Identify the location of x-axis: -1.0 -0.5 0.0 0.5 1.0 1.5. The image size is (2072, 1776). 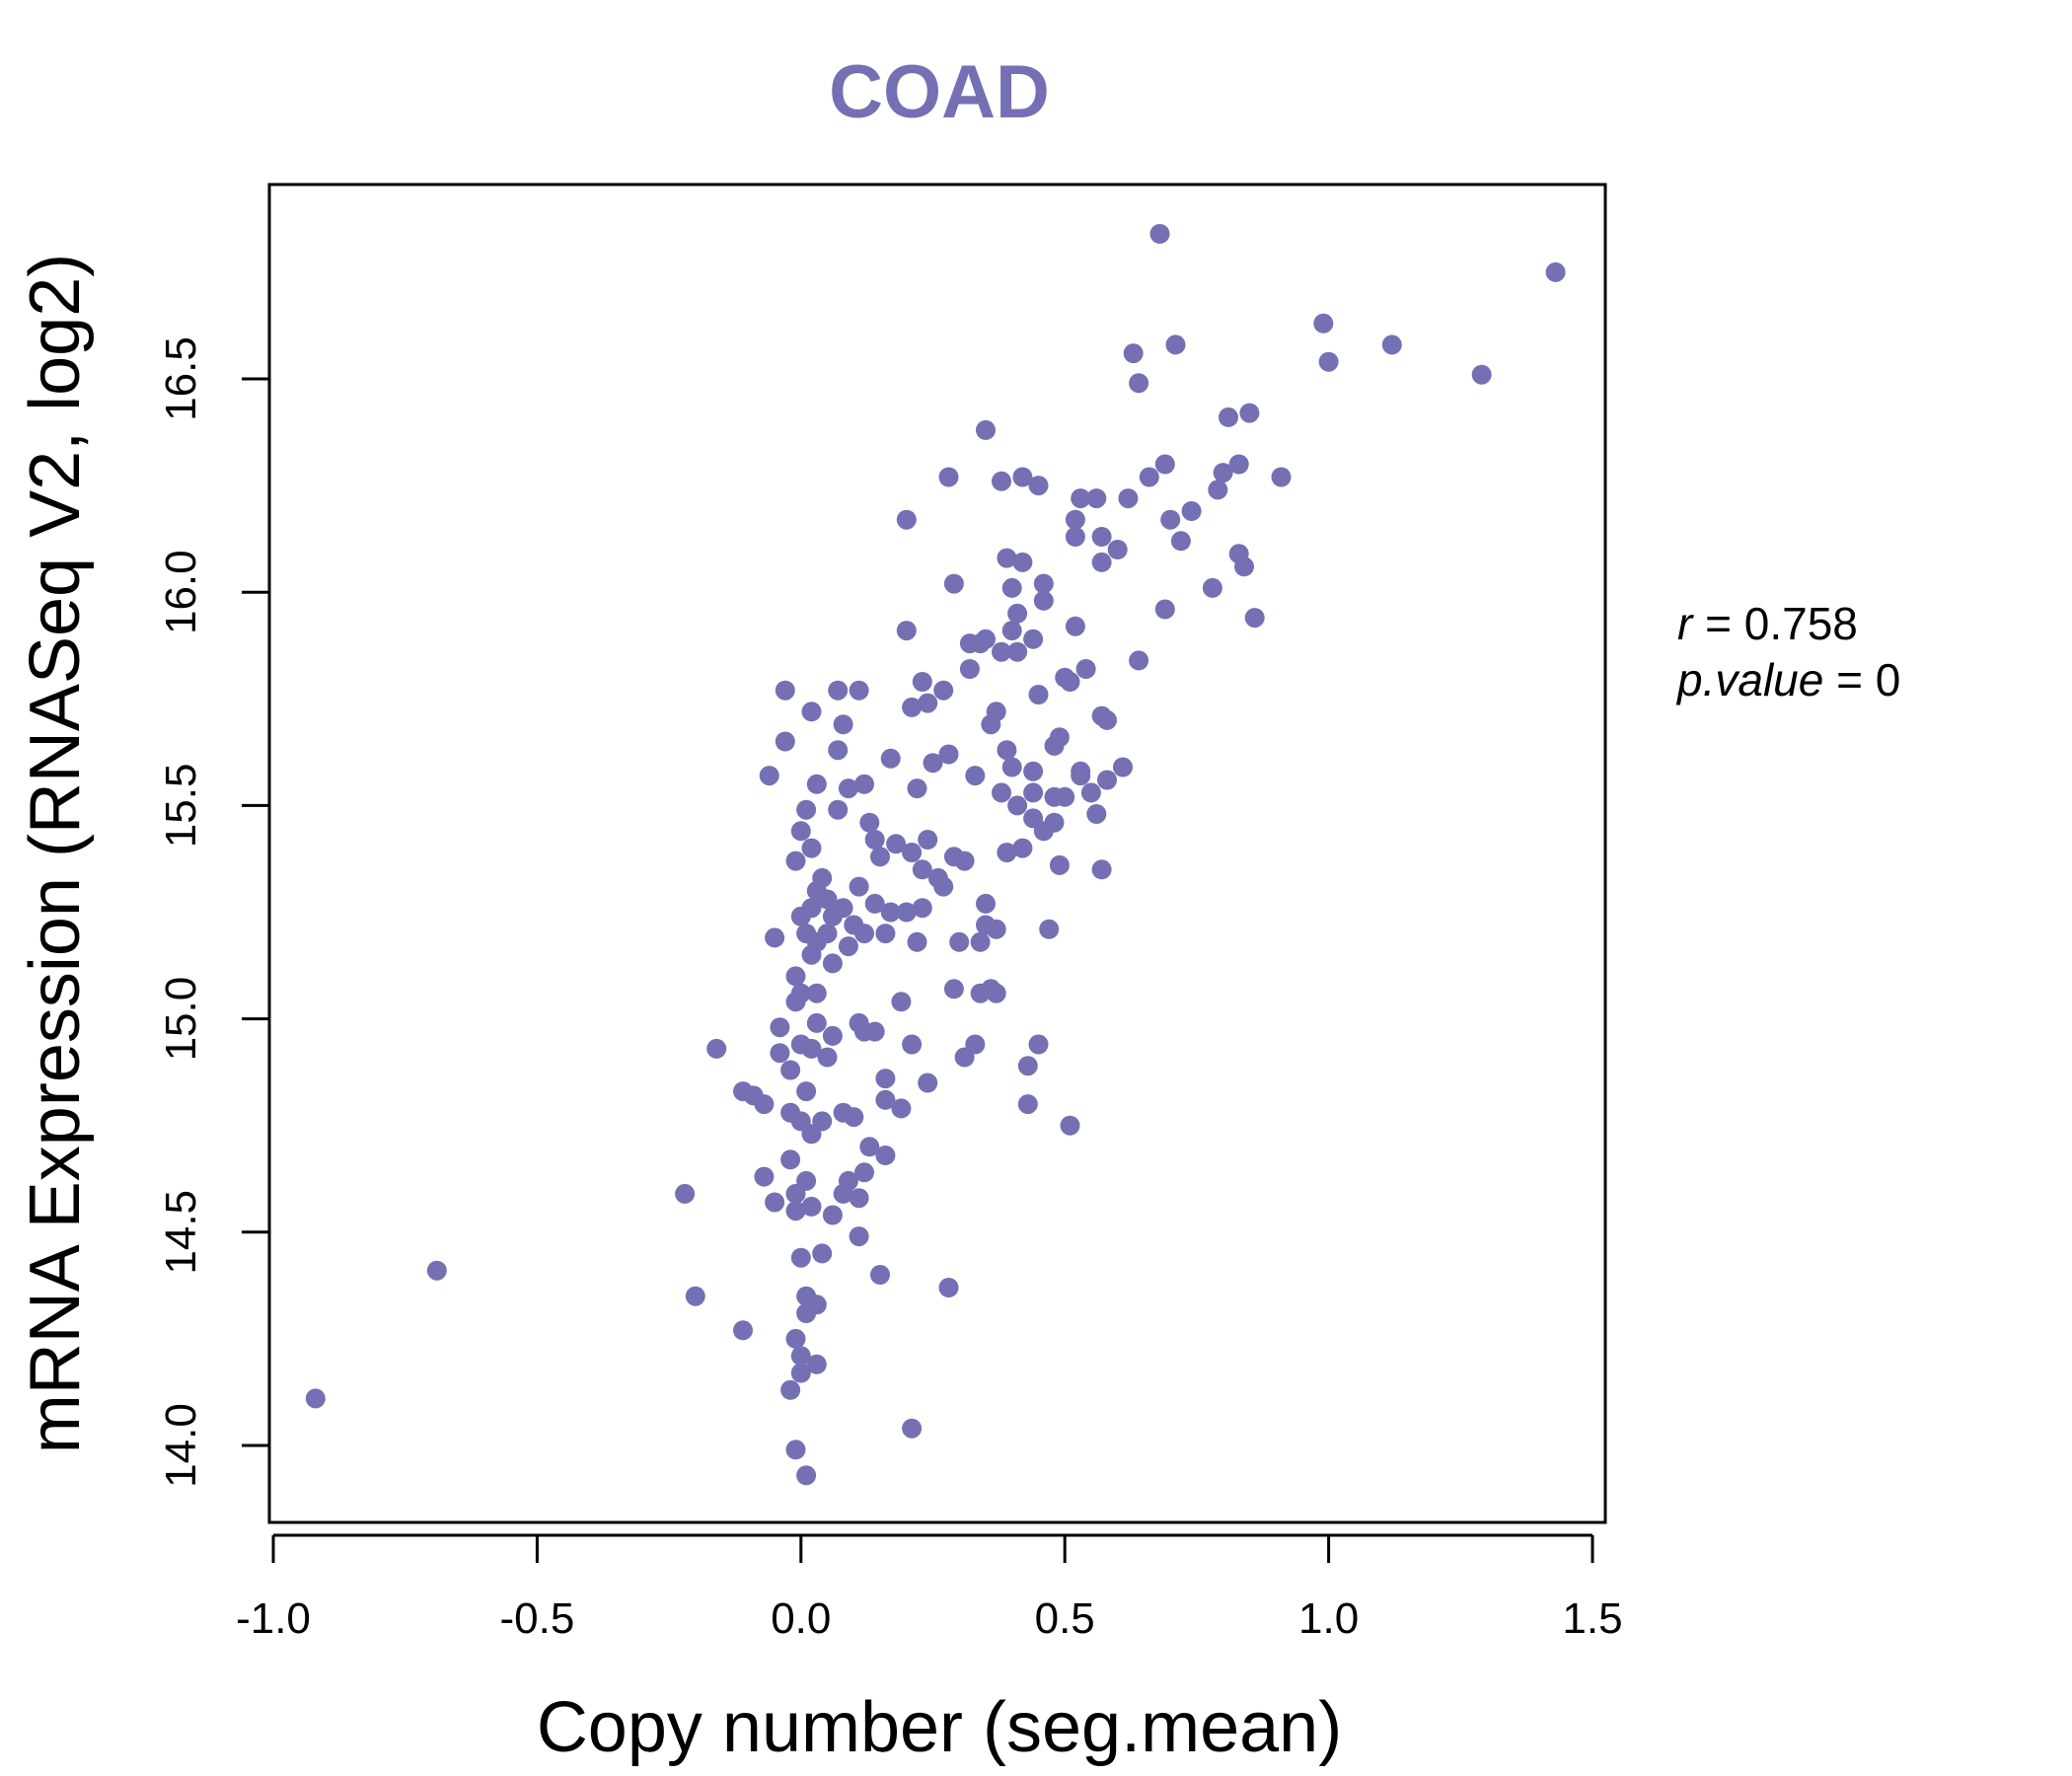
(929, 1588).